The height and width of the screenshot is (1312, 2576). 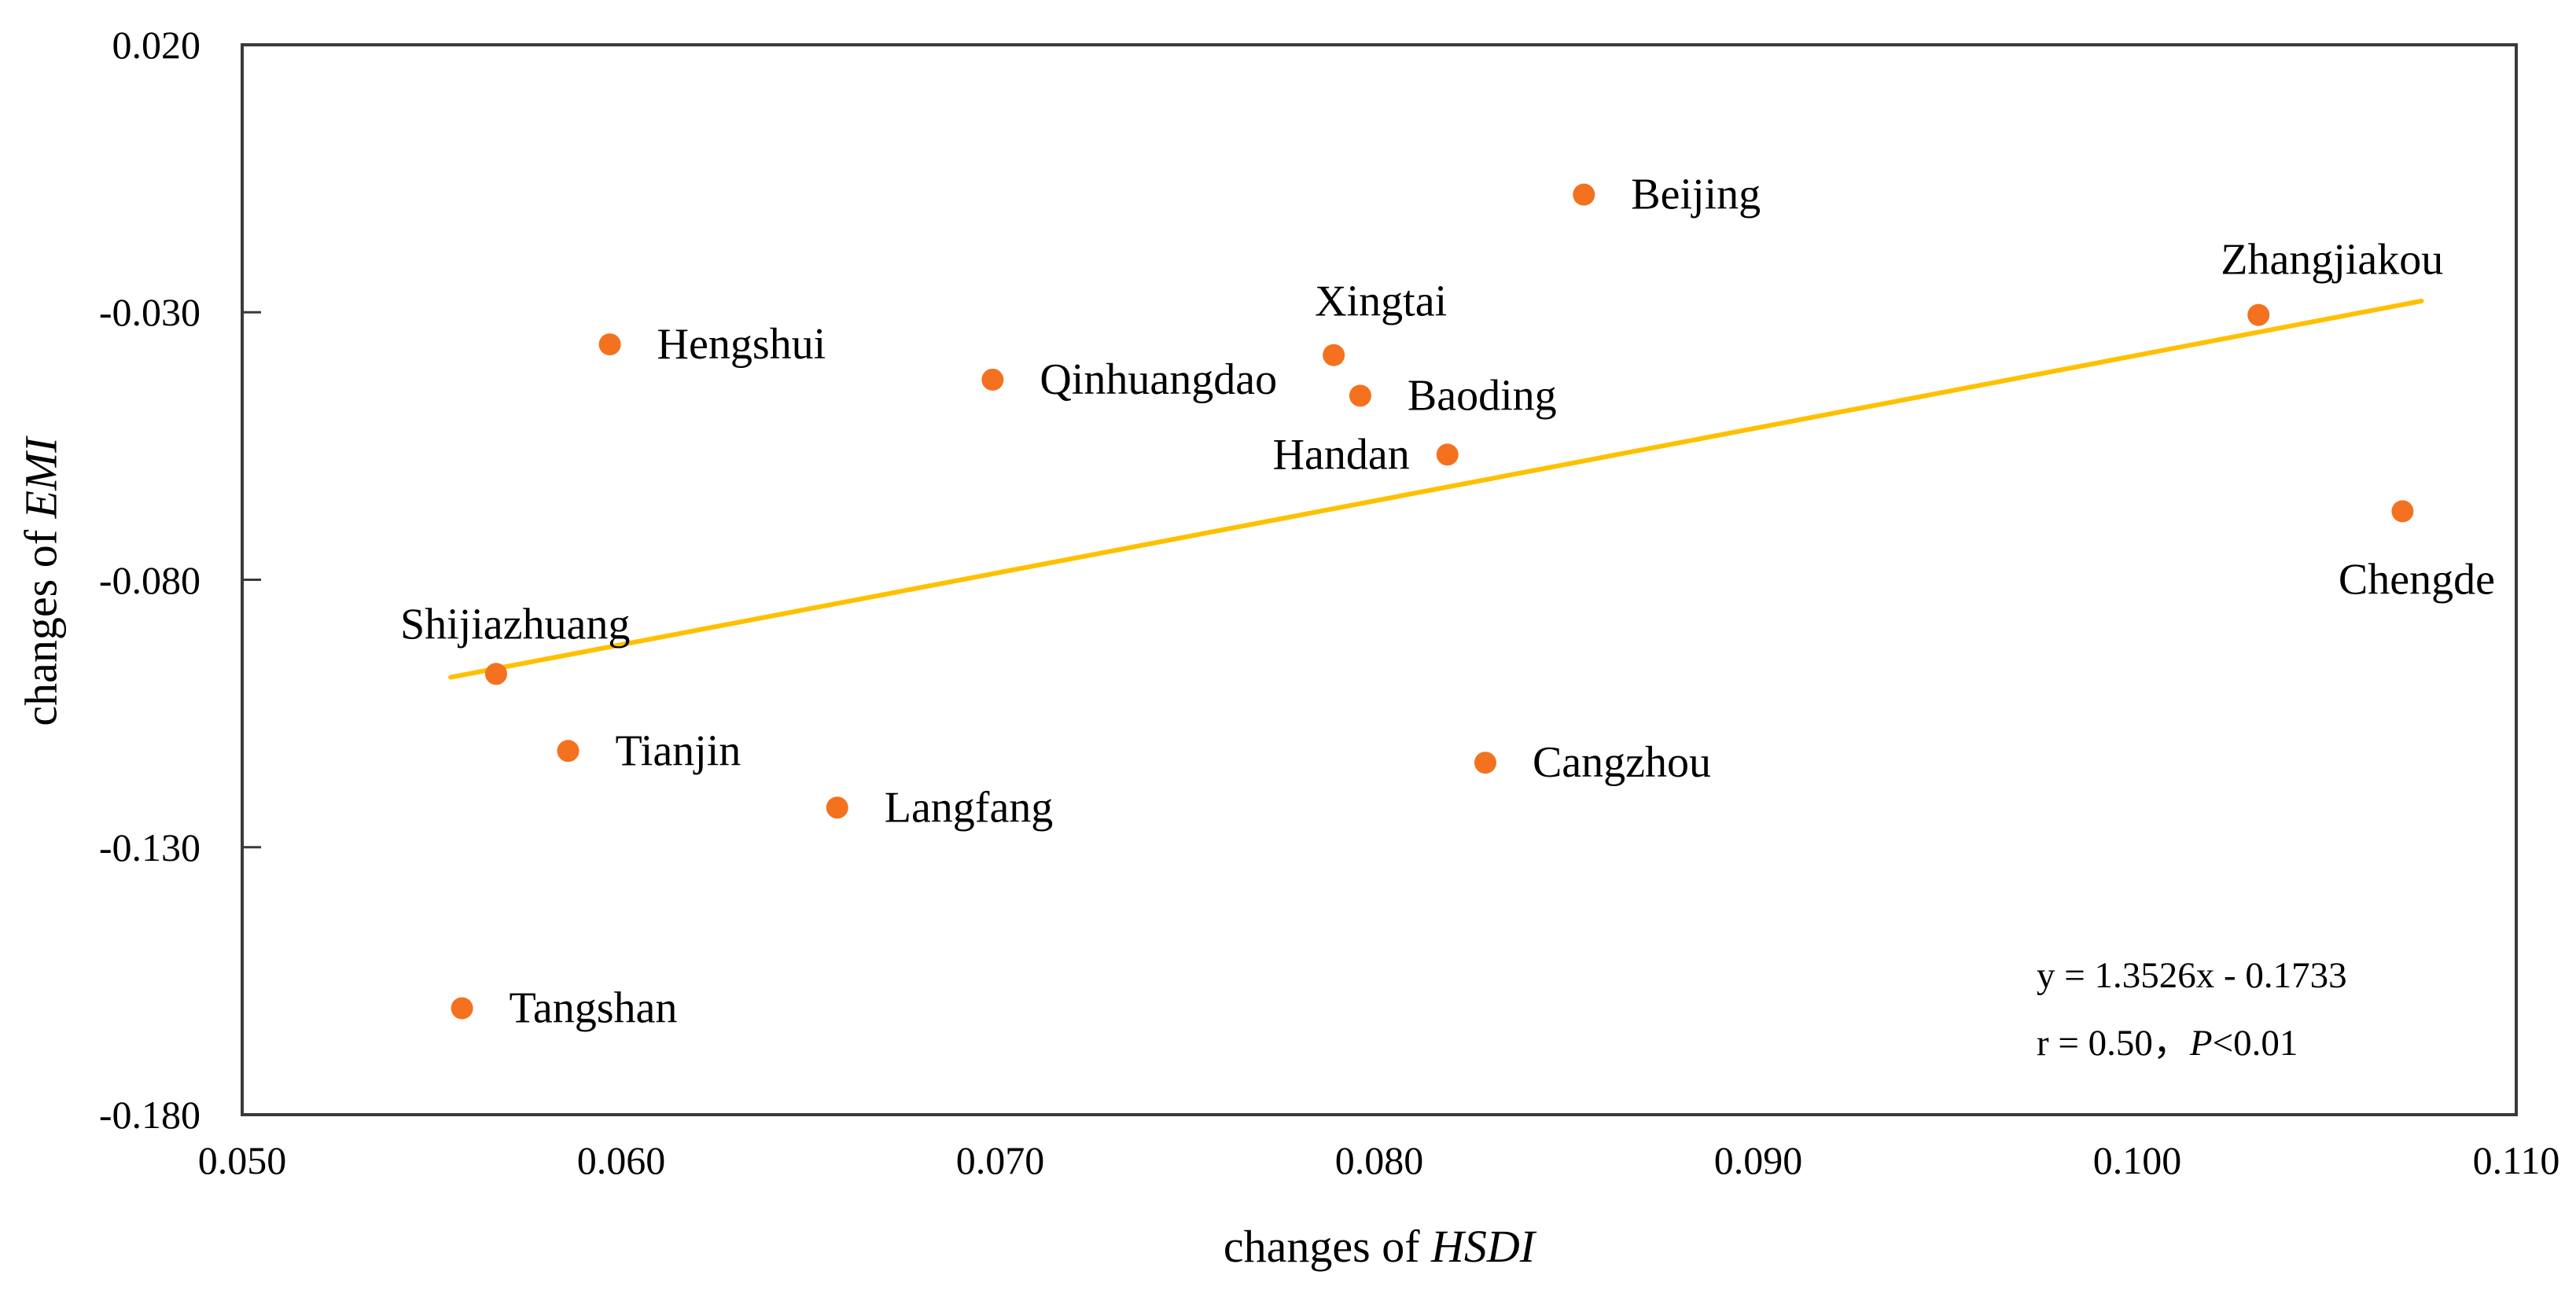 What do you see at coordinates (2402, 512) in the screenshot?
I see `data-point-chengde` at bounding box center [2402, 512].